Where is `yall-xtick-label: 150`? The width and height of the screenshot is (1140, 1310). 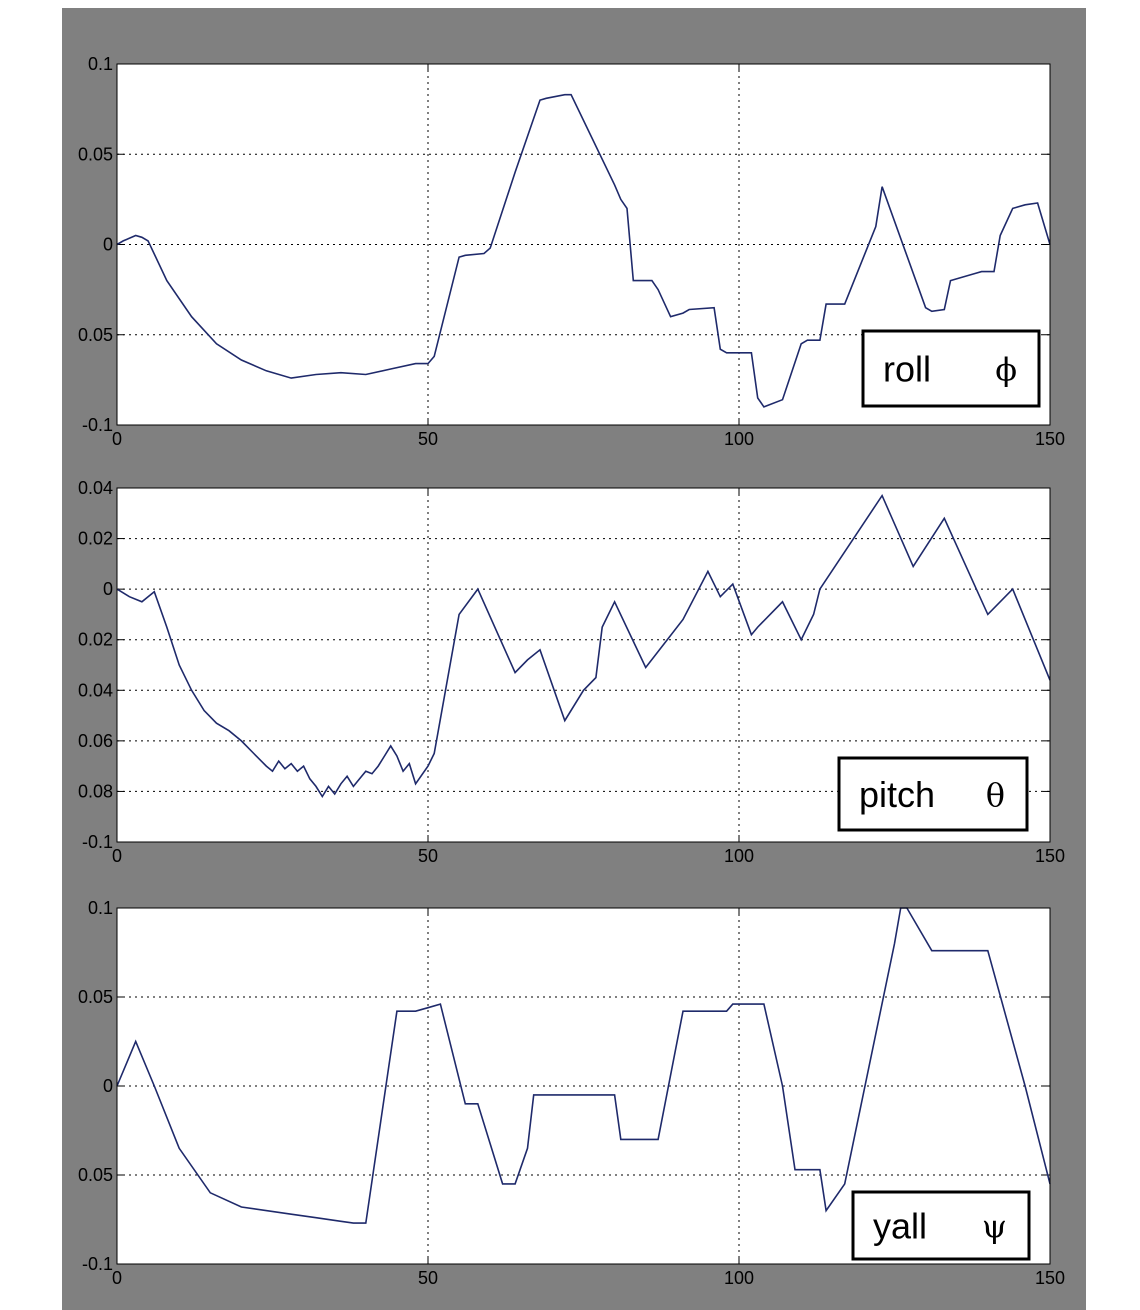 yall-xtick-label: 150 is located at coordinates (1050, 1278).